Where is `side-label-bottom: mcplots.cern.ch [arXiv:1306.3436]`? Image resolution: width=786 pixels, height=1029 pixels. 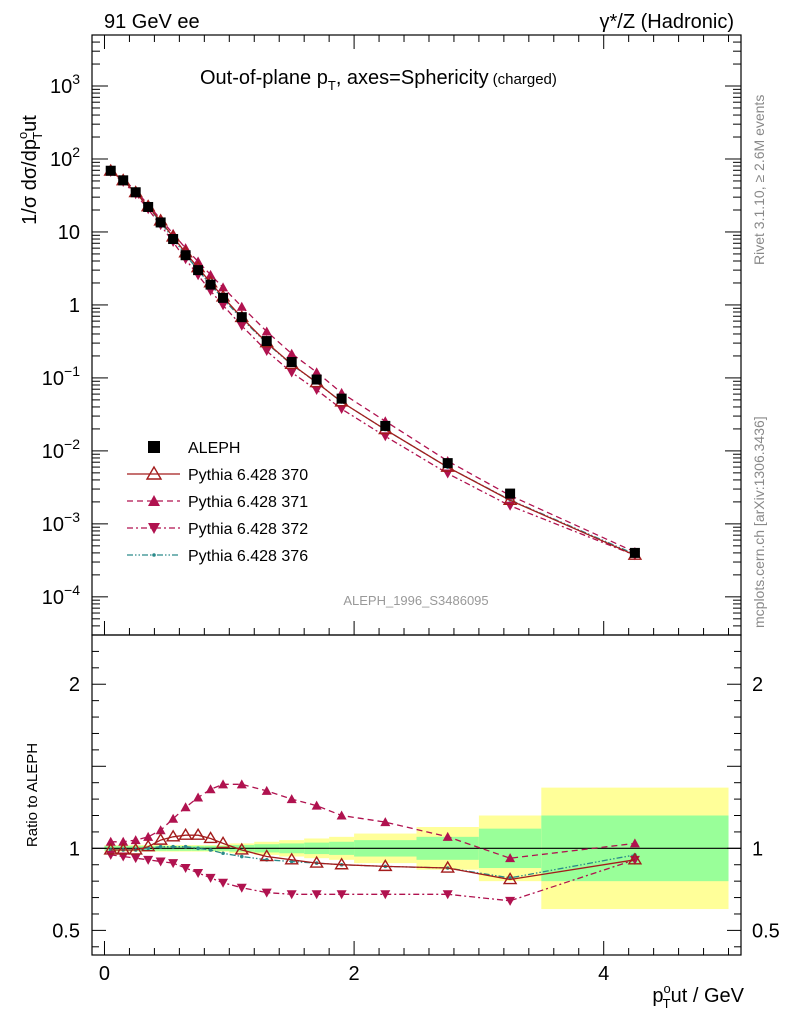
side-label-bottom: mcplots.cern.ch [arXiv:1306.3436] is located at coordinates (759, 522).